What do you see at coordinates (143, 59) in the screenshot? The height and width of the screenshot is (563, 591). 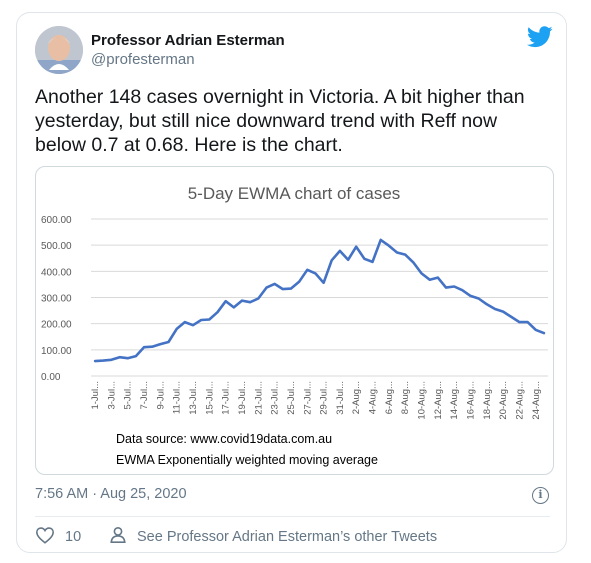 I see `author-handle: @profesterman` at bounding box center [143, 59].